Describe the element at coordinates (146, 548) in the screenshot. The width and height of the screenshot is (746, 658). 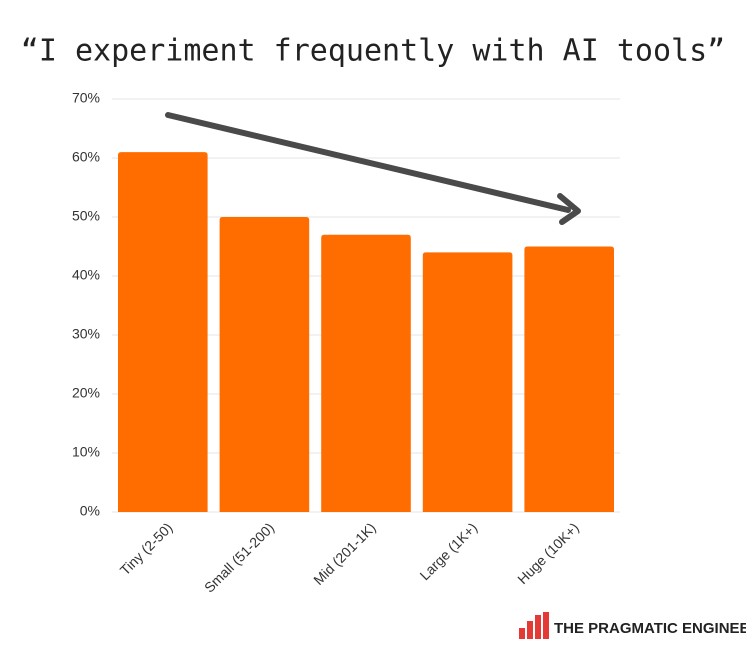
I see `x-tick-label: Tiny (2-50)` at that location.